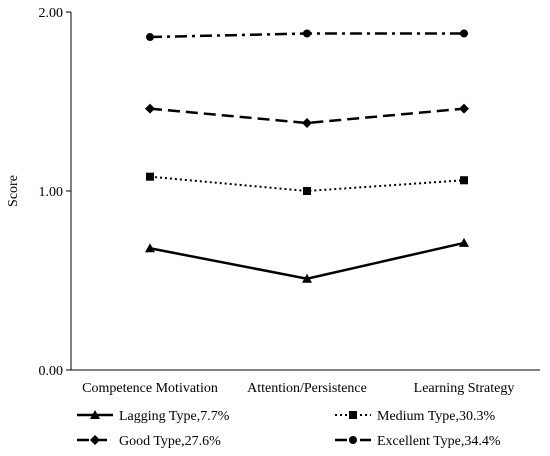 This screenshot has height=456, width=550. What do you see at coordinates (439, 441) in the screenshot?
I see `legend-label: Excellent Type,34.4%` at bounding box center [439, 441].